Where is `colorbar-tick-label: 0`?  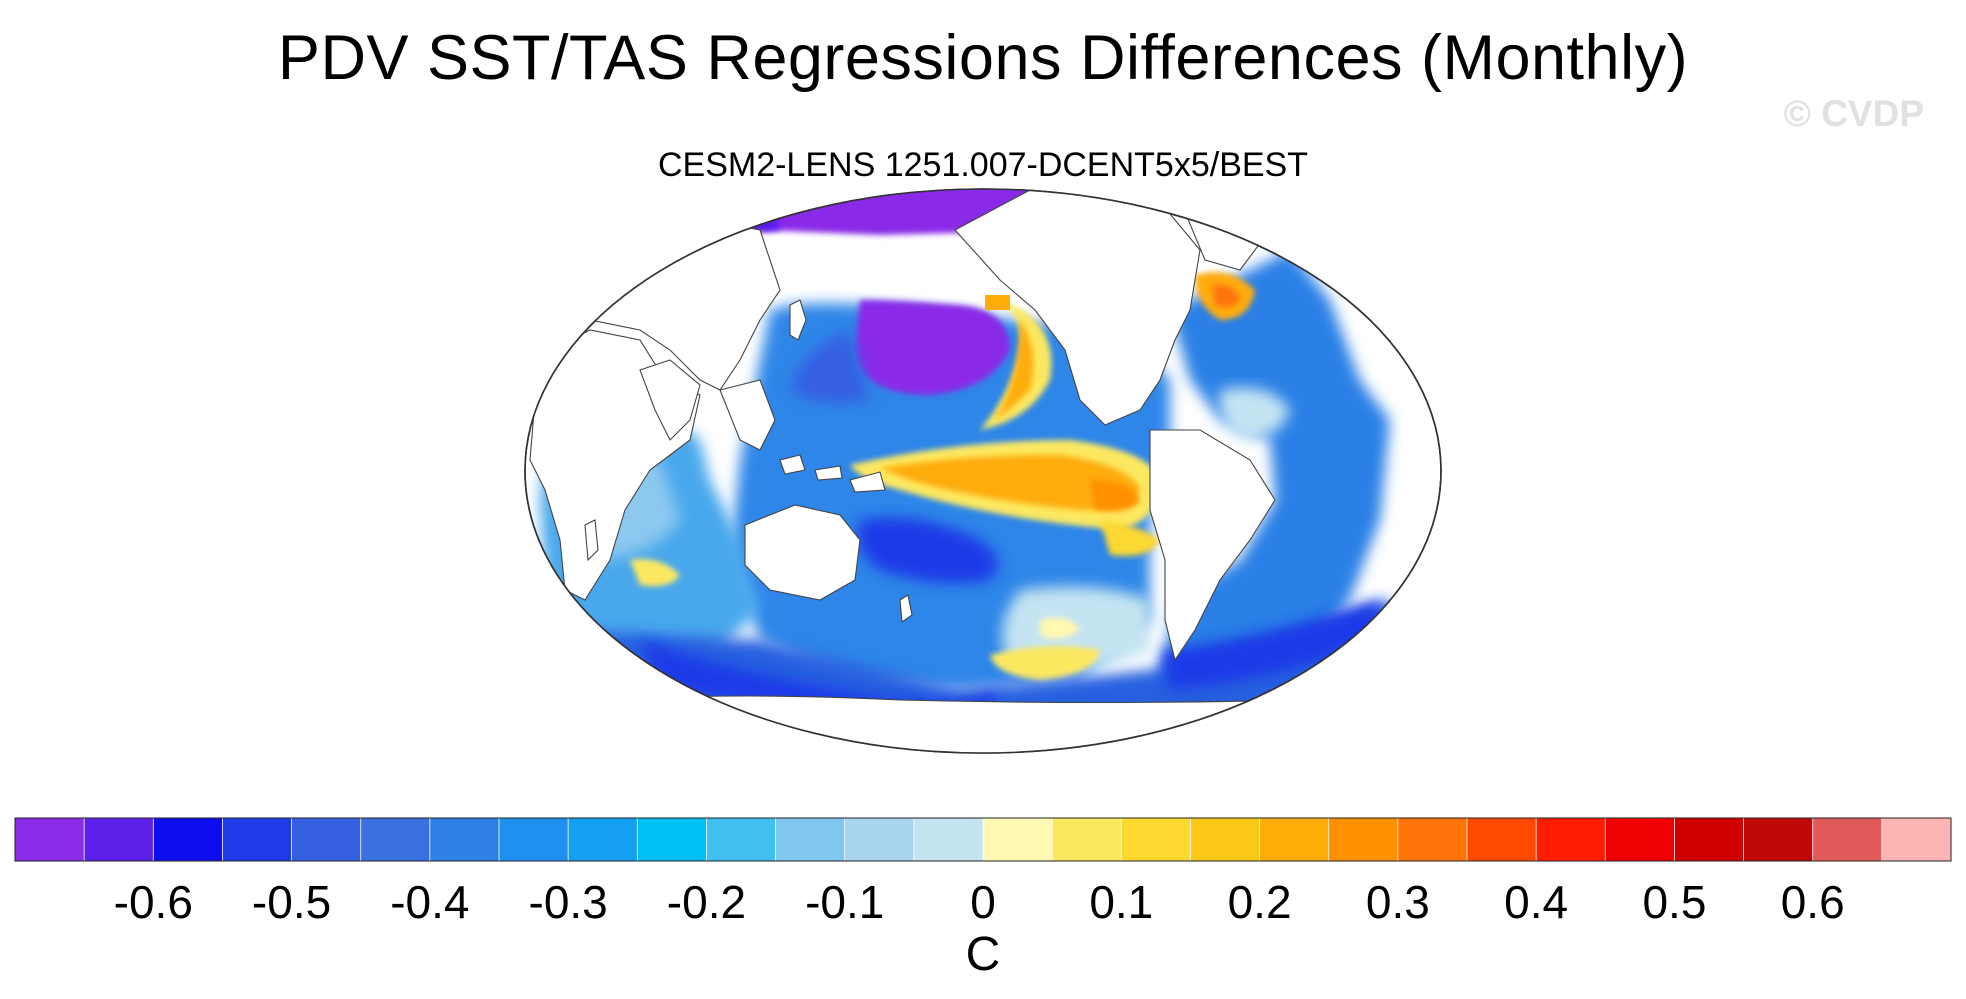
colorbar-tick-label: 0 is located at coordinates (983, 902).